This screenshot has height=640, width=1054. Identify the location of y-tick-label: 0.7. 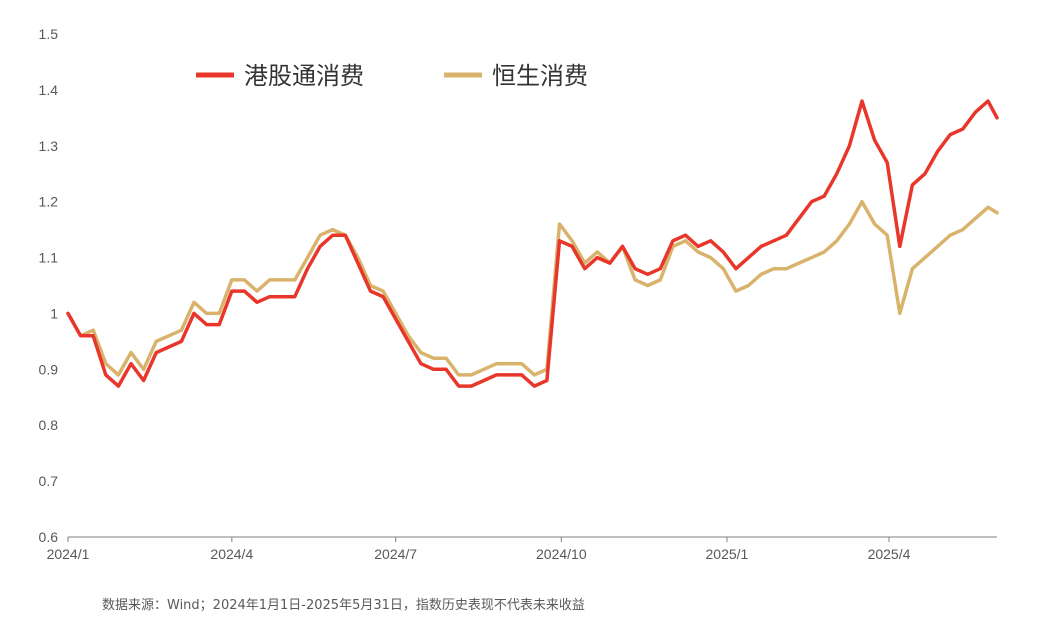
(49, 481).